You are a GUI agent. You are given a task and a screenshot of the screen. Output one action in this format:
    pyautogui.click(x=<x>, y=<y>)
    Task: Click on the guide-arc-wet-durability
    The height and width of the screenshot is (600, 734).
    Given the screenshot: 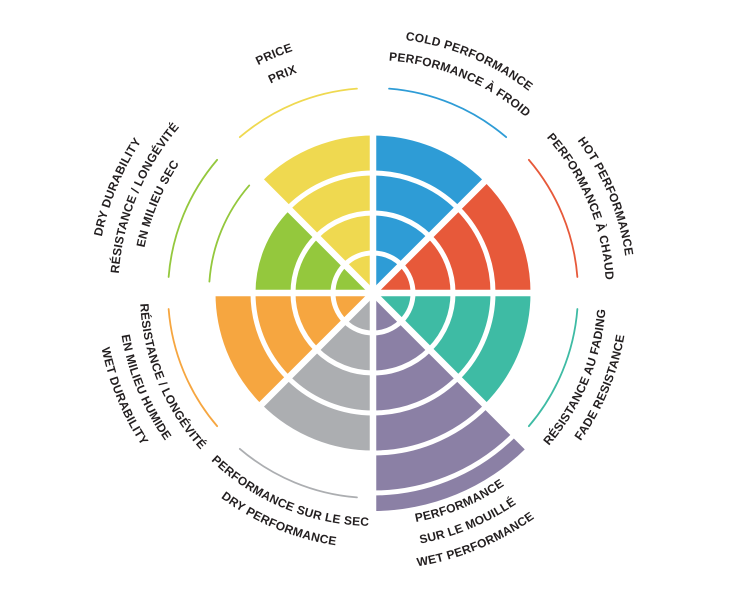 What is the action you would take?
    pyautogui.click(x=193, y=368)
    